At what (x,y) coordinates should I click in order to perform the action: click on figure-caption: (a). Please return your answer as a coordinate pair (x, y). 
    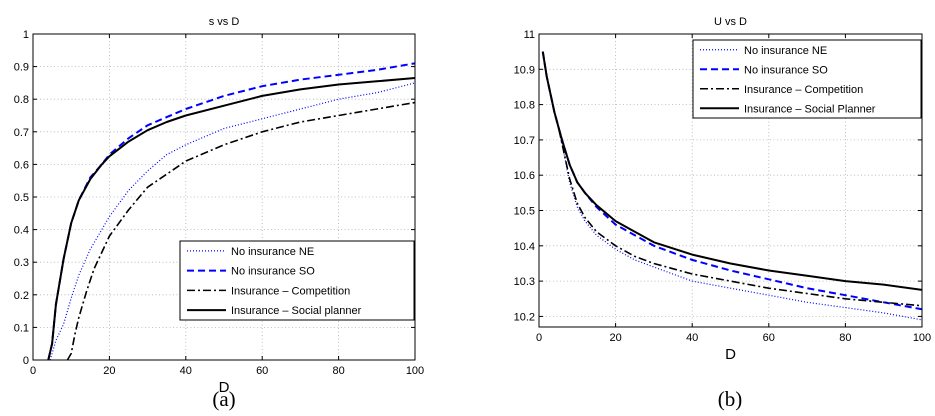
    Looking at the image, I should click on (223, 399).